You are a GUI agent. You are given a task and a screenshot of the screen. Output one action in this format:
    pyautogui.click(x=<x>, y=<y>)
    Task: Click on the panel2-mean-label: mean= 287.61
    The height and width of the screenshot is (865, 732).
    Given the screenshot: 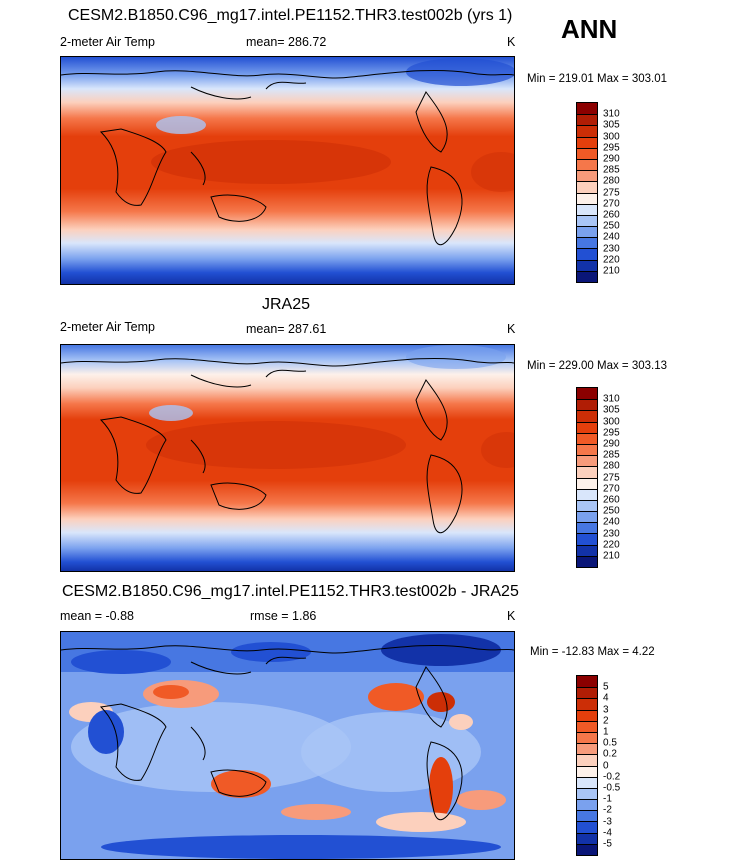 What is the action you would take?
    pyautogui.click(x=286, y=329)
    